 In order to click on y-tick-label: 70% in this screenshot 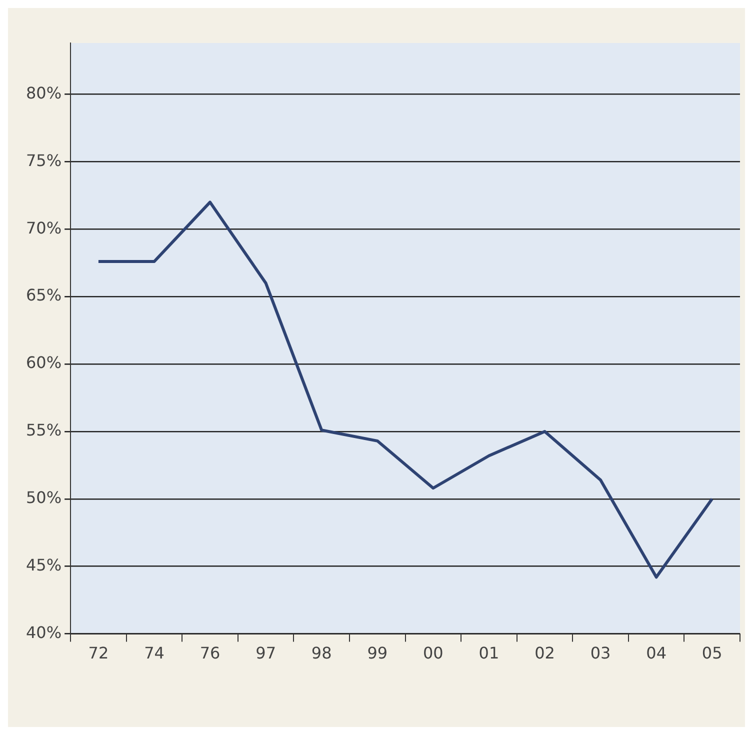, I will do `click(44, 228)`.